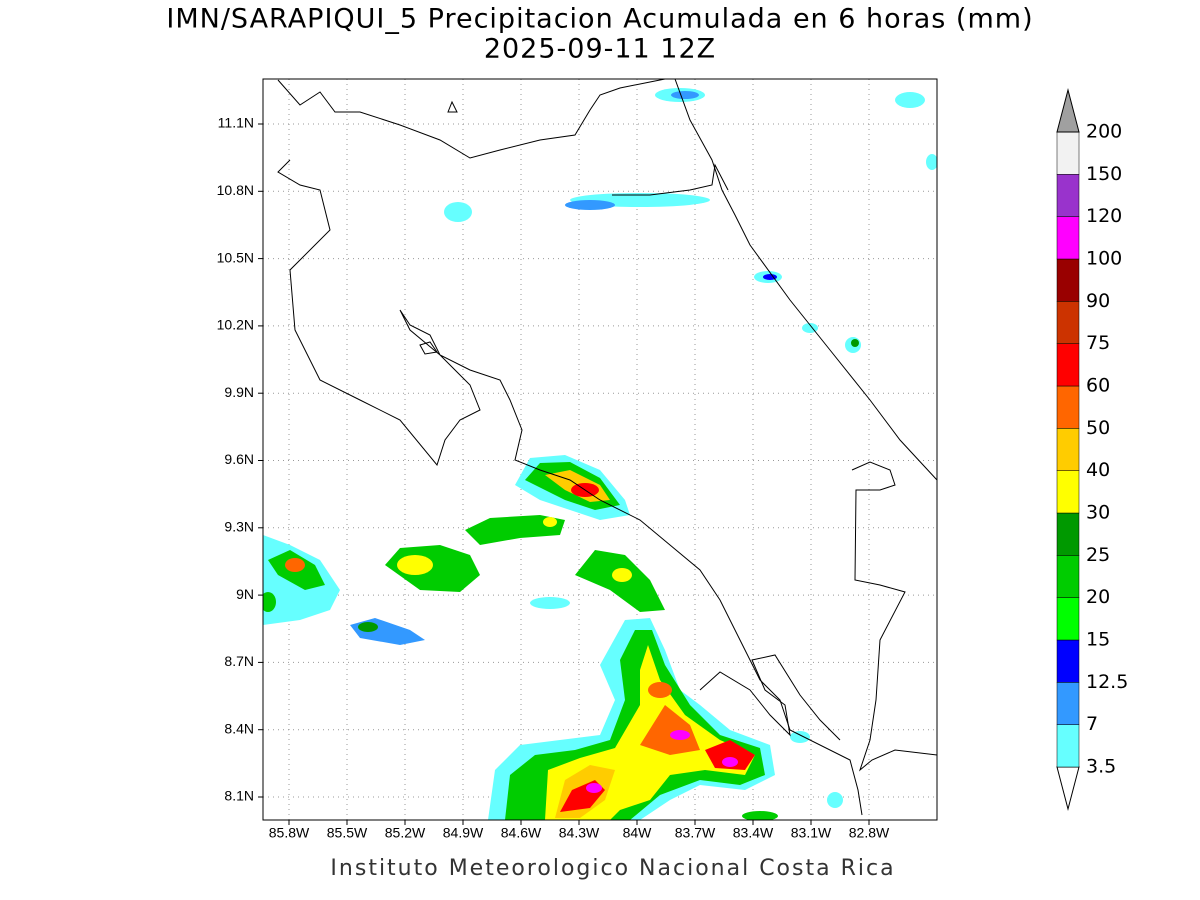 The image size is (1200, 900). Describe the element at coordinates (245, 594) in the screenshot. I see `lat-label: 9N` at that location.